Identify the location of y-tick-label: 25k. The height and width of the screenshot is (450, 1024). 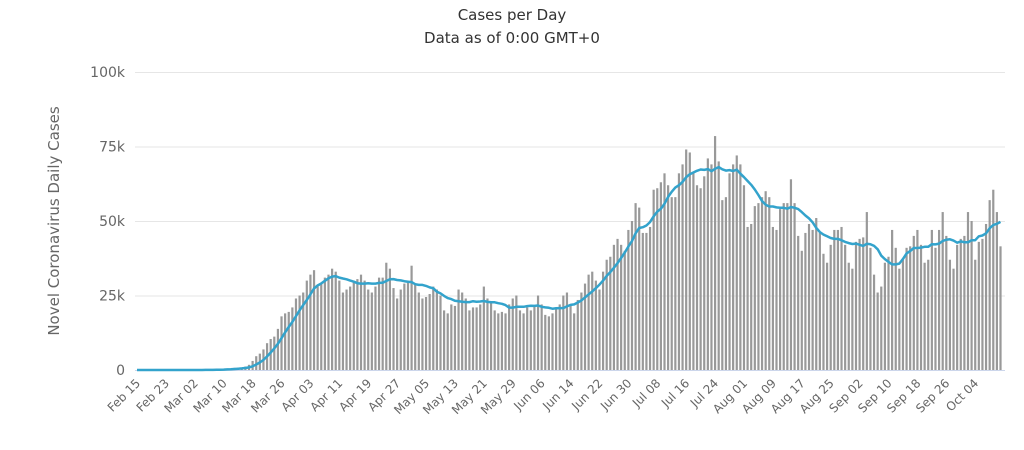
(112, 297).